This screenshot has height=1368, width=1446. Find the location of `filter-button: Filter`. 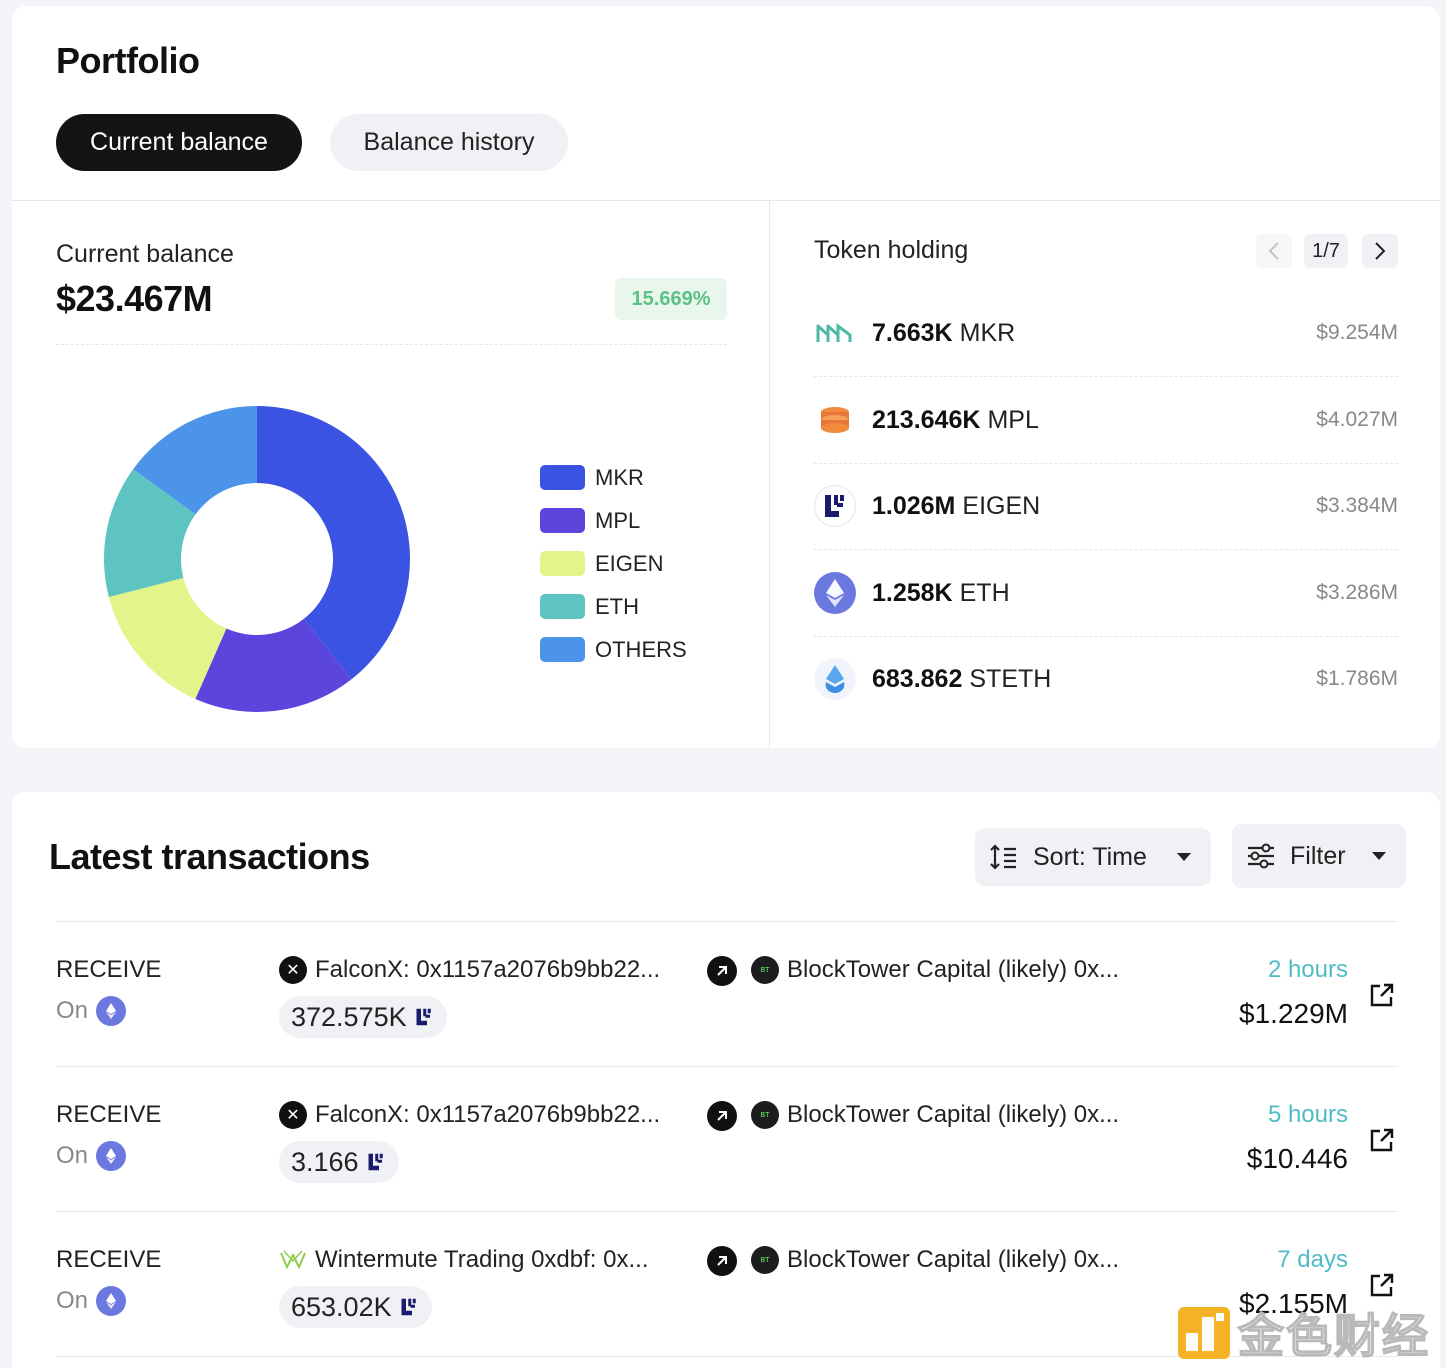

filter-button: Filter is located at coordinates (1319, 856).